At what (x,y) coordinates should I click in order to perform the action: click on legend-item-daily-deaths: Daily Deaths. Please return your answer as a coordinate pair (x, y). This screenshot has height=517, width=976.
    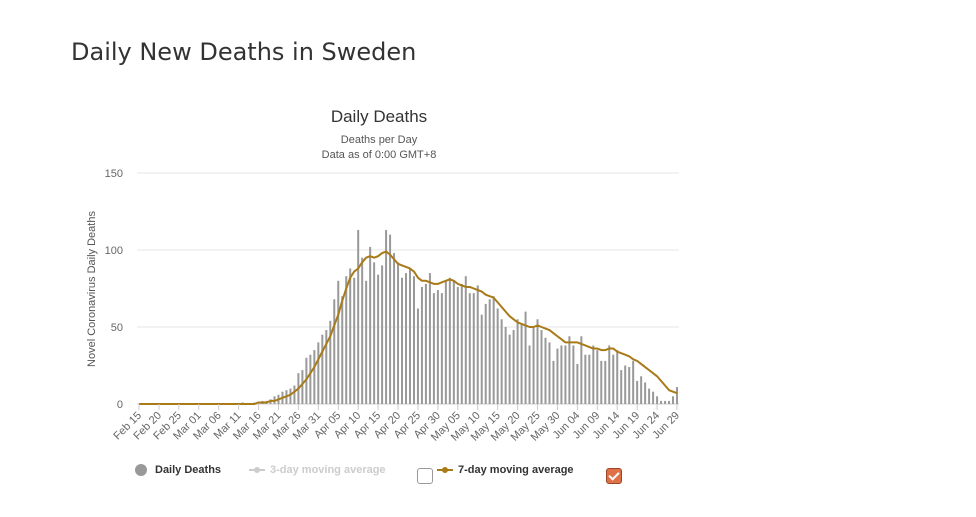
    Looking at the image, I should click on (178, 470).